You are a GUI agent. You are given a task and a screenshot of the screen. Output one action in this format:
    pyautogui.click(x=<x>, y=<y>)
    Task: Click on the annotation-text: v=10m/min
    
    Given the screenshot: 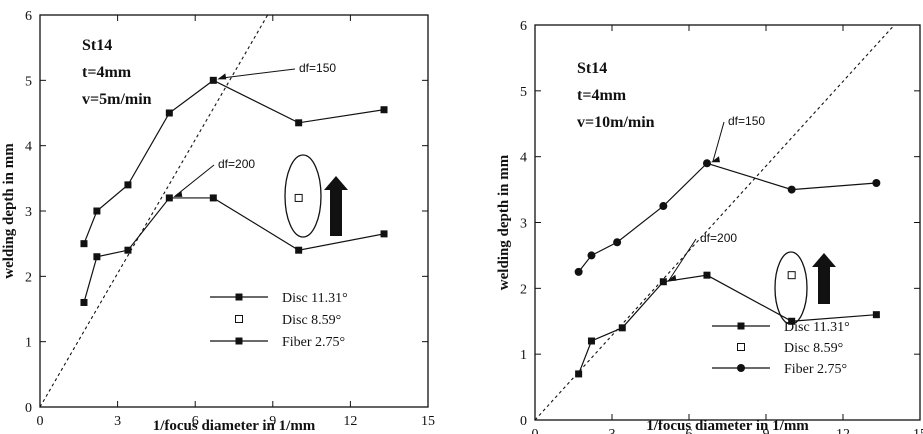 What is the action you would take?
    pyautogui.click(x=616, y=122)
    